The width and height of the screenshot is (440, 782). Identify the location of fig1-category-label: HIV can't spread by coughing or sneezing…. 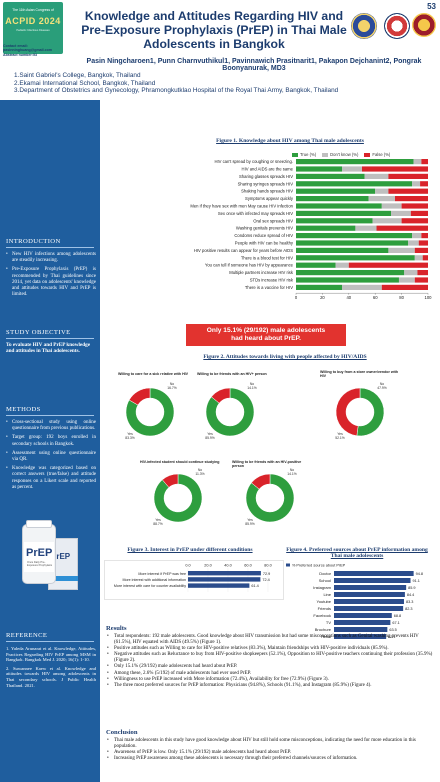
(253, 161).